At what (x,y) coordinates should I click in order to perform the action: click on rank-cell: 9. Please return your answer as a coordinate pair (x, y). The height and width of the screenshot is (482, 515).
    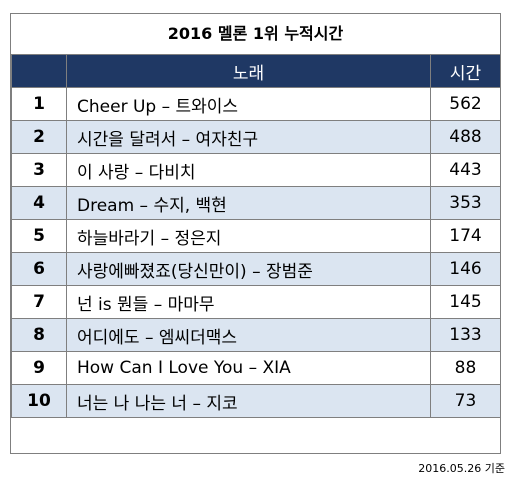
    Looking at the image, I should click on (39, 368).